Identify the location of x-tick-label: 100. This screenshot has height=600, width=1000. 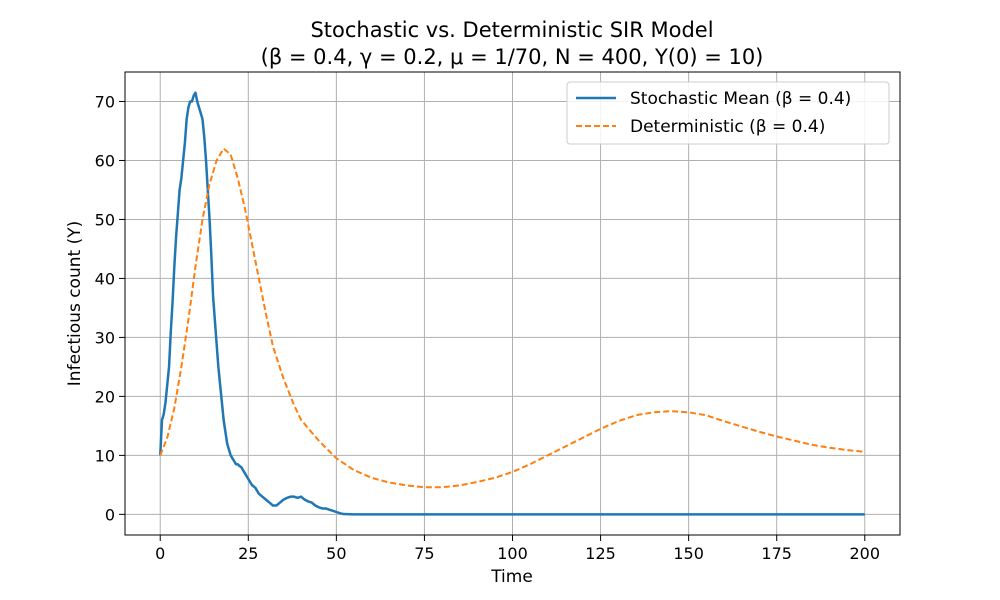
(512, 553).